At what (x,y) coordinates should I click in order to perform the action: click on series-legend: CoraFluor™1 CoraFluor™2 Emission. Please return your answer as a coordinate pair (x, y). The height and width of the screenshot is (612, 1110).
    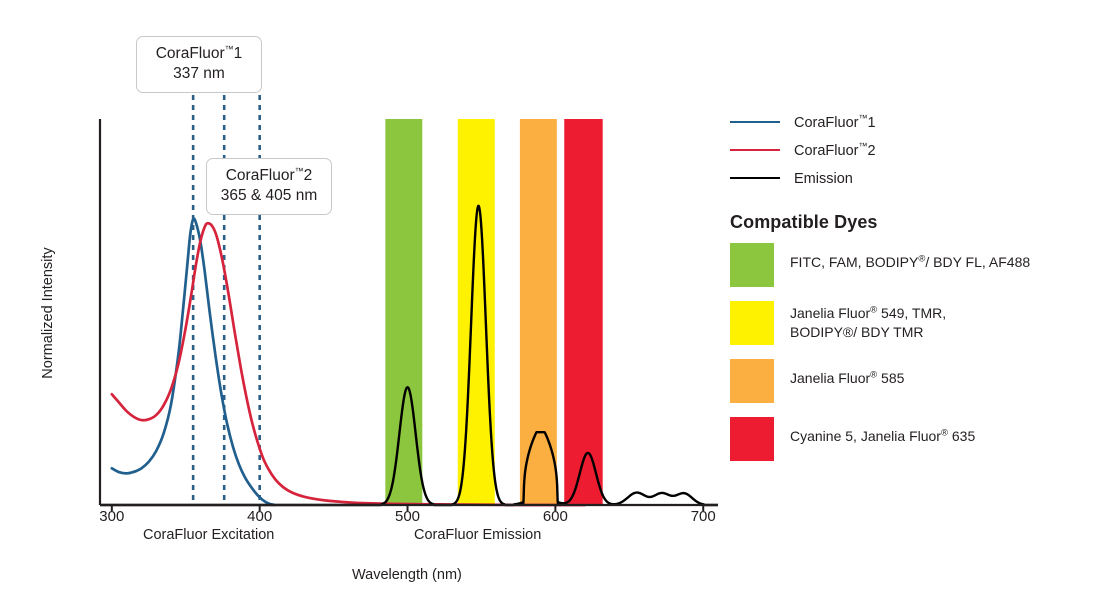
    Looking at the image, I should click on (915, 150).